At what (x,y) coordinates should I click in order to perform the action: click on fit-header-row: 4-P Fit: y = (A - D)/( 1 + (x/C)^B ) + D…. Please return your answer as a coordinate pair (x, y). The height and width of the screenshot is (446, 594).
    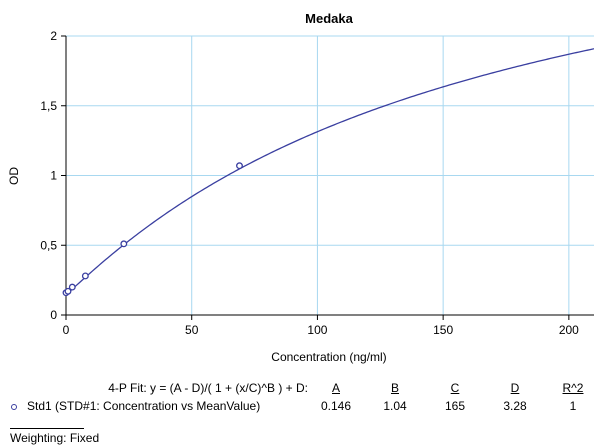
    Looking at the image, I should click on (297, 389).